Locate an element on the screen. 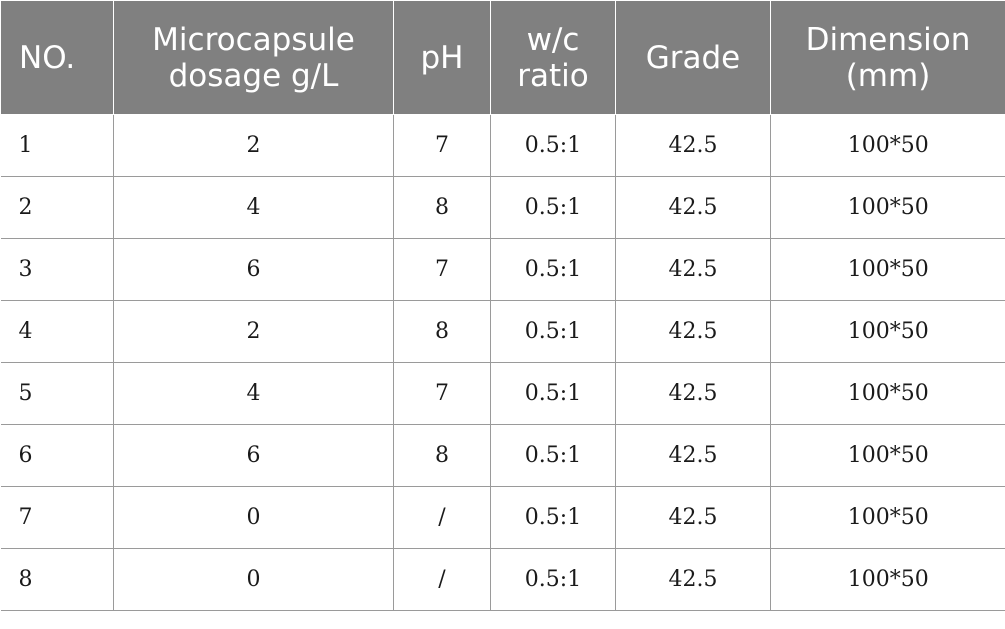 Image resolution: width=1005 pixels, height=629 pixels. header-dimension: Dimension (mm) is located at coordinates (887, 57).